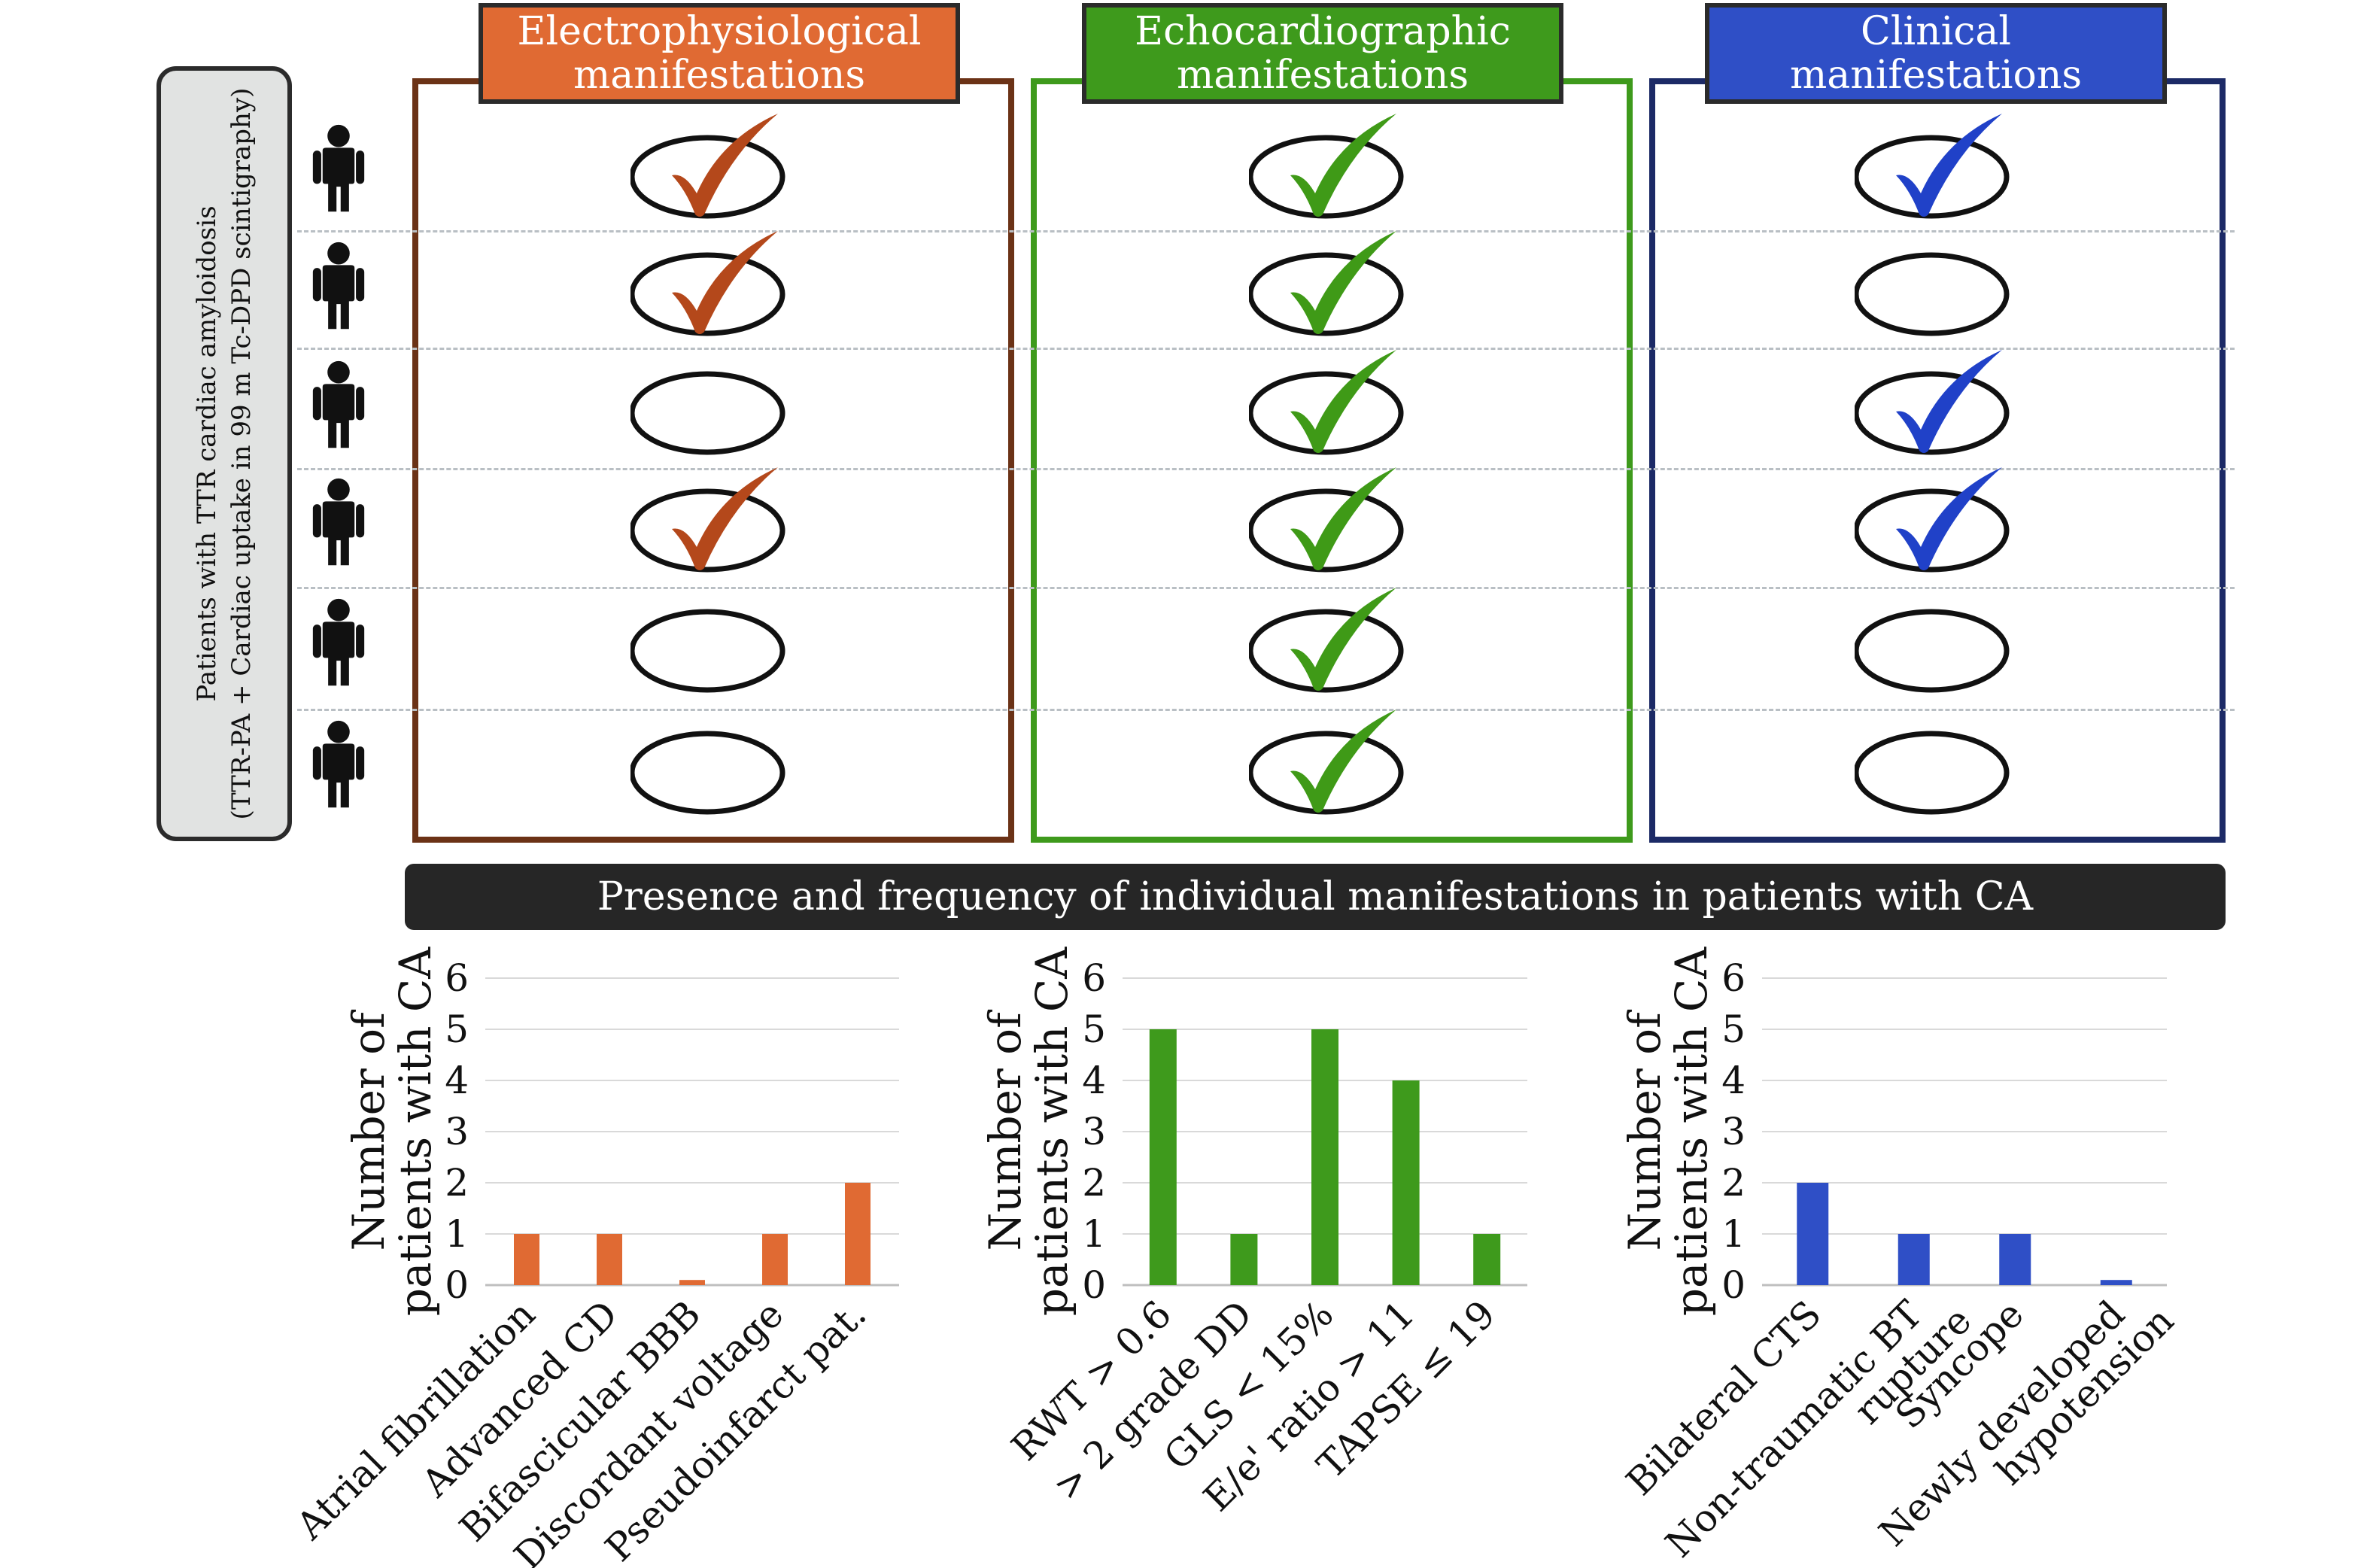 The height and width of the screenshot is (1568, 2370). Describe the element at coordinates (207, 453) in the screenshot. I see `side-label-line1: Patients with TTR cardiac amyloidosis` at that location.